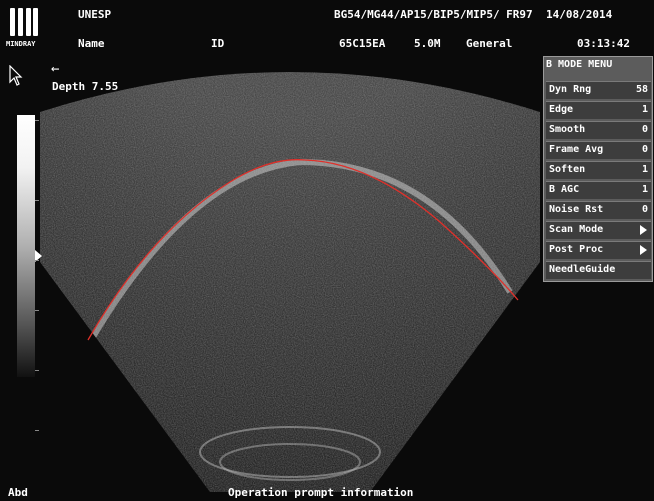  What do you see at coordinates (105, 86) in the screenshot?
I see `depth-value: 7.55` at bounding box center [105, 86].